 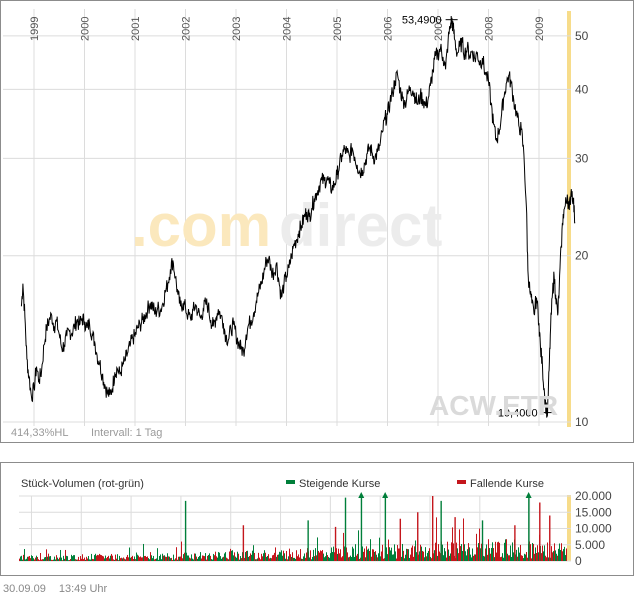 I want to click on comdirect-watermark: .com direct, so click(x=286, y=225).